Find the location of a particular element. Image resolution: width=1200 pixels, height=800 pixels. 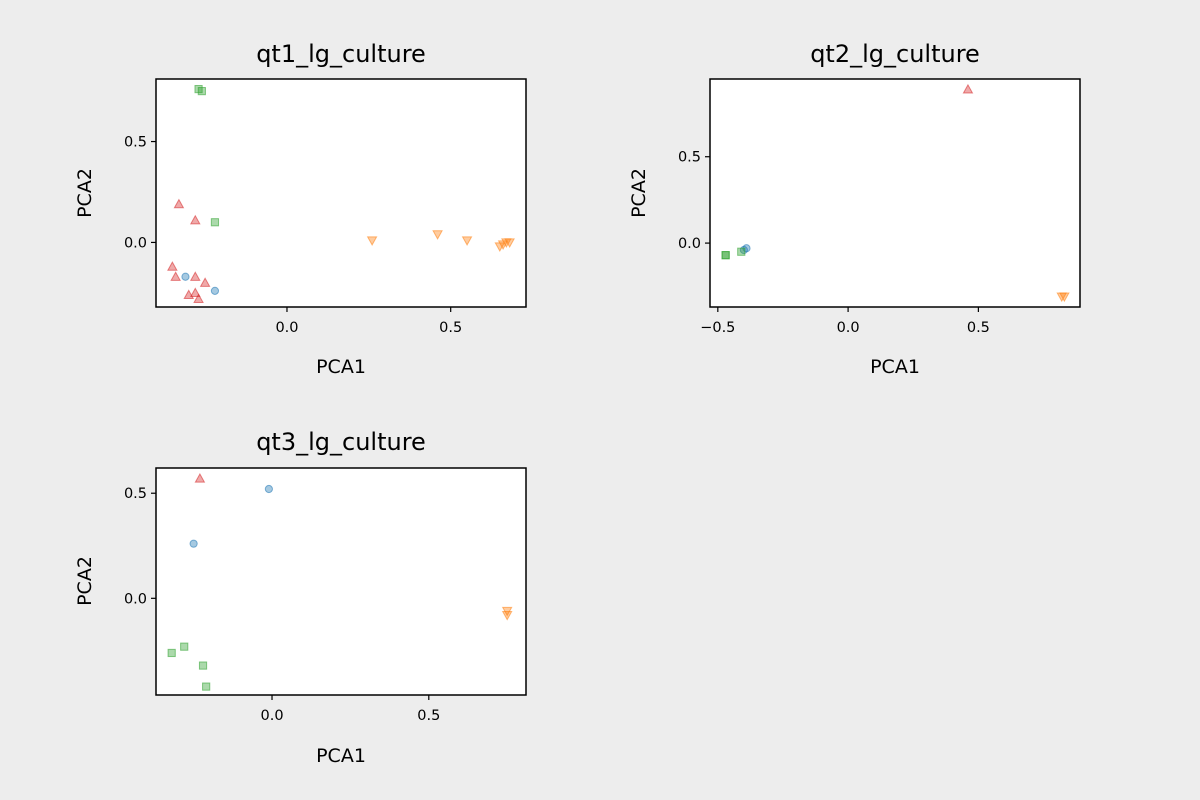

chart-title: qt2_lg_culture is located at coordinates (895, 54).